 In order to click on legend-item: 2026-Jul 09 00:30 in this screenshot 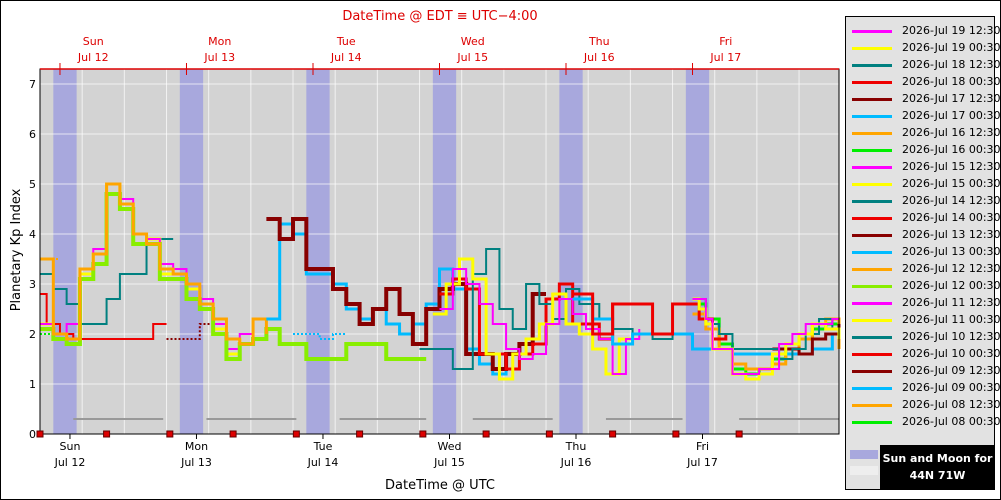, I will do `click(925, 388)`.